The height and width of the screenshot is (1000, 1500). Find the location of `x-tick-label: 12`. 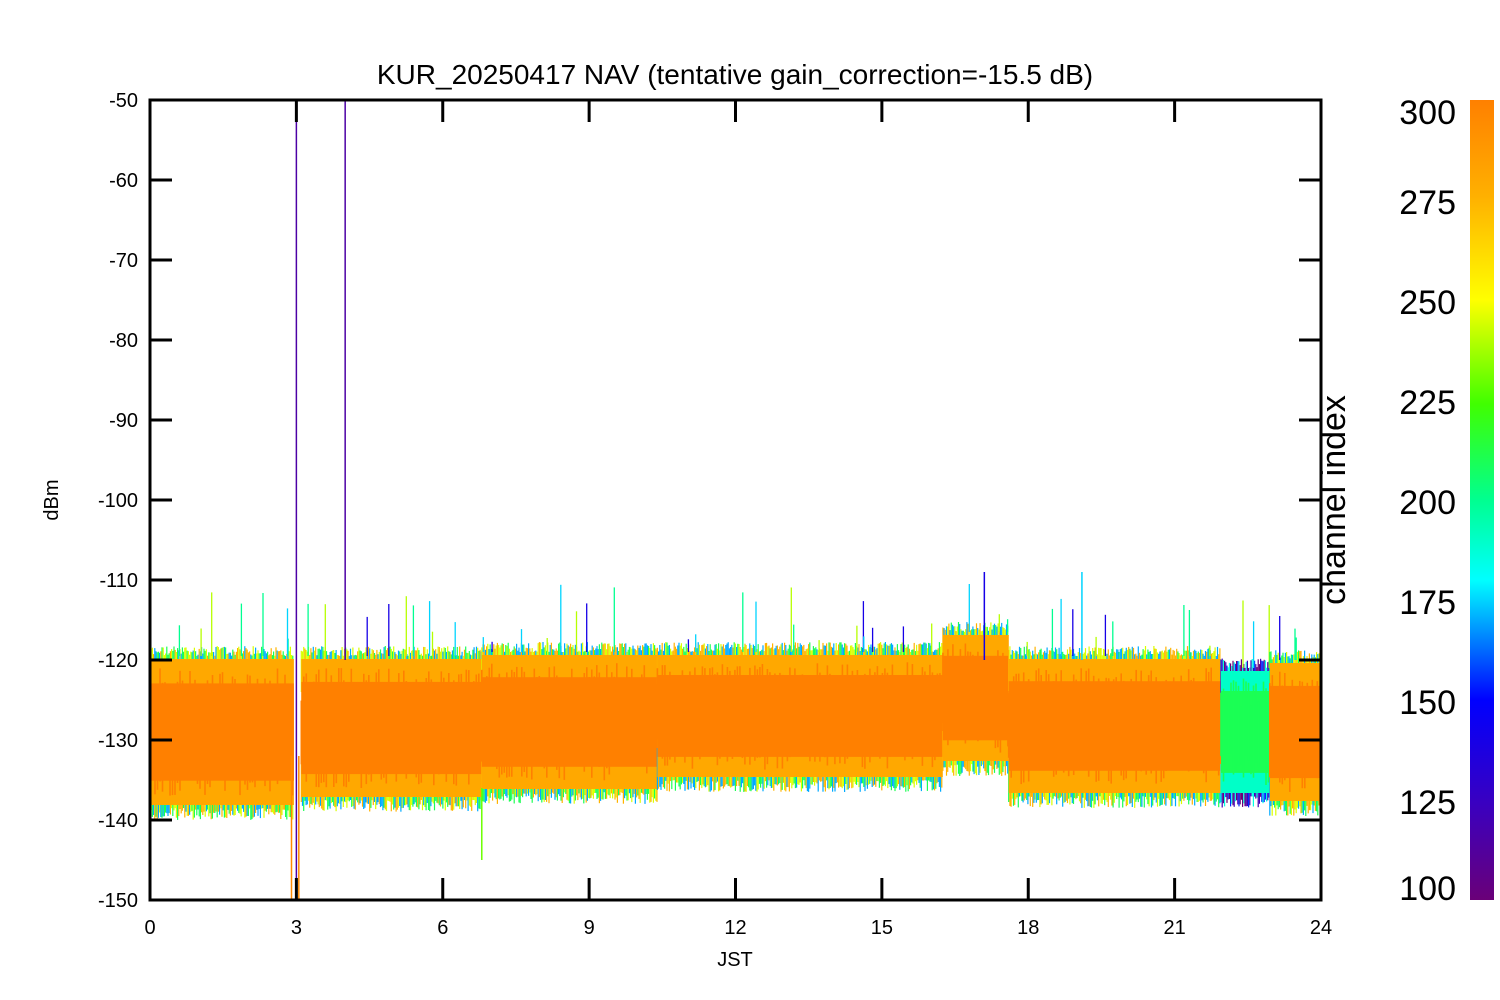

x-tick-label: 12 is located at coordinates (735, 928).